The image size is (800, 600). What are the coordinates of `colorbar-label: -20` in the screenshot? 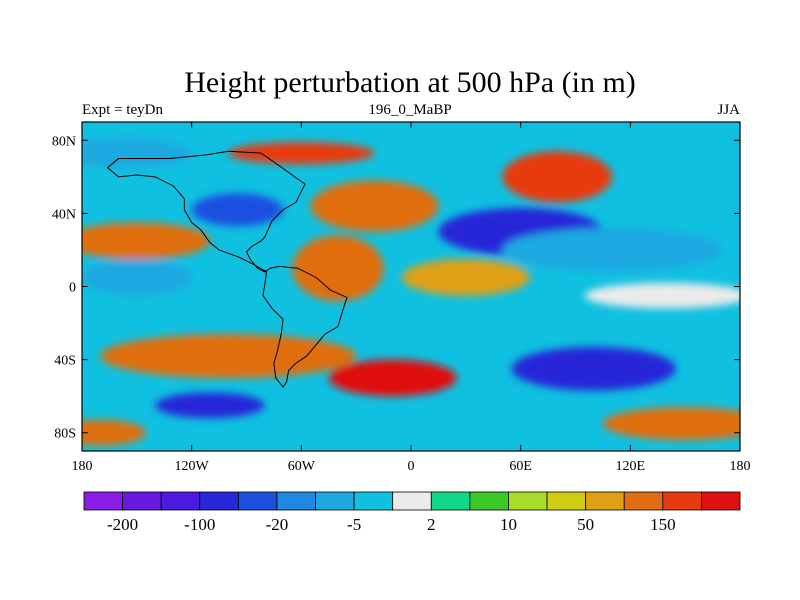 It's located at (277, 524).